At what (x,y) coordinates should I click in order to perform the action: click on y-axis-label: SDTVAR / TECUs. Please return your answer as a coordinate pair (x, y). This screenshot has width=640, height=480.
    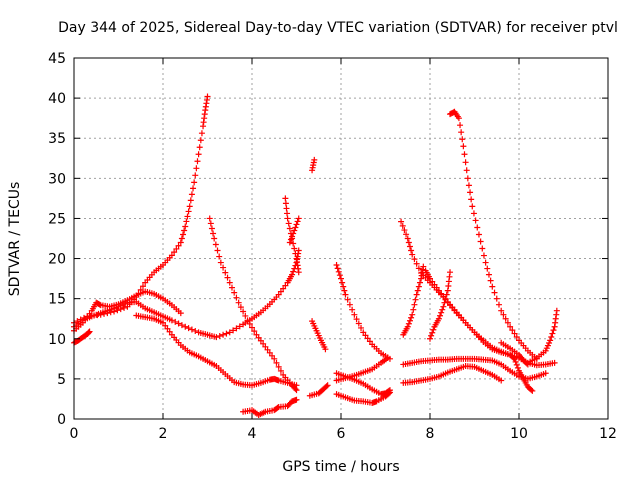
    Looking at the image, I should click on (15, 239).